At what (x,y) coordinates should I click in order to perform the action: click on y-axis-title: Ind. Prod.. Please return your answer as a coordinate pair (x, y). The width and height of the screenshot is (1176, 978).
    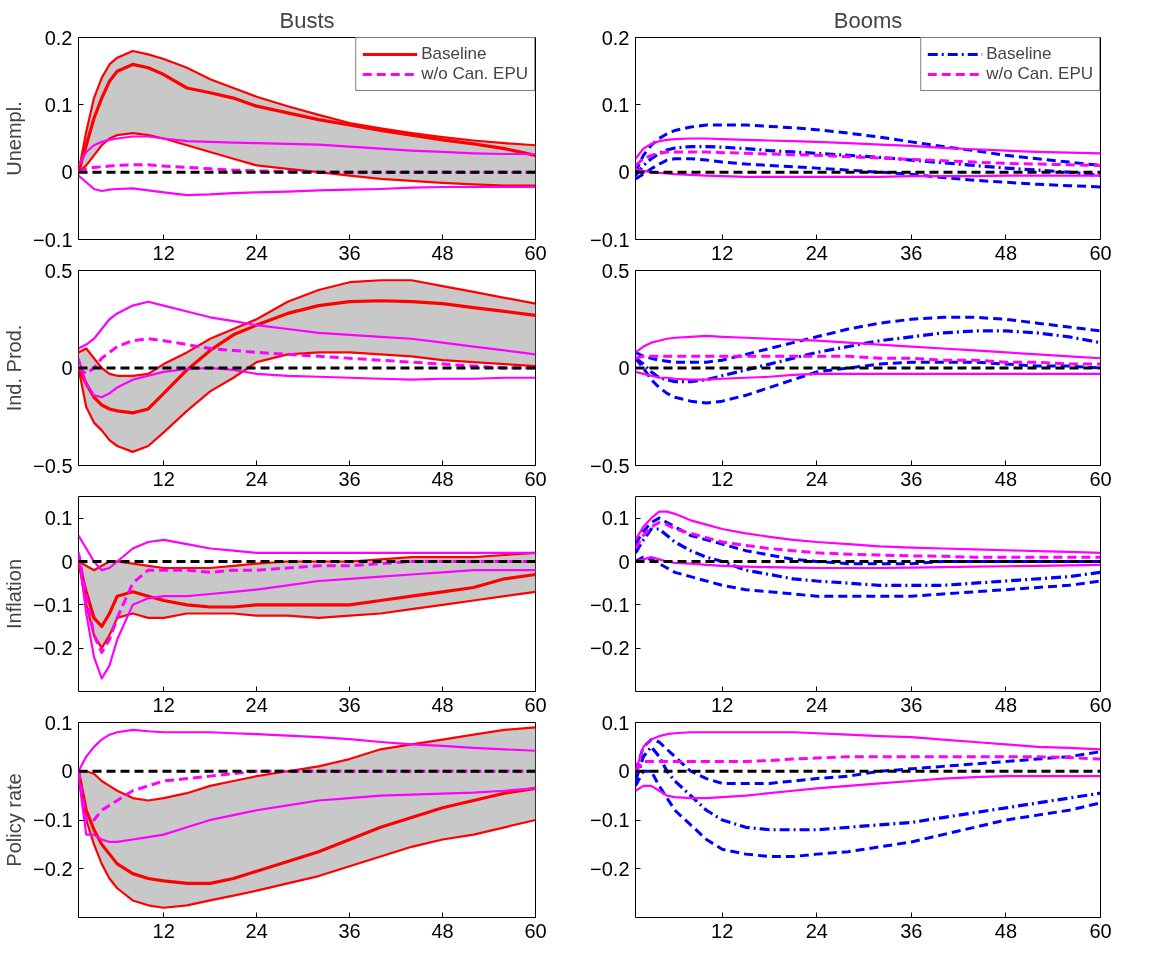
    Looking at the image, I should click on (14, 368).